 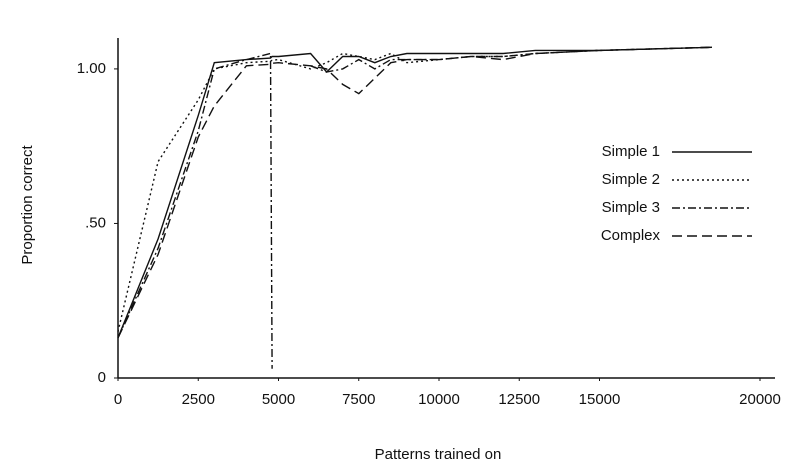 What do you see at coordinates (631, 207) in the screenshot?
I see `legend-label: Simple 3` at bounding box center [631, 207].